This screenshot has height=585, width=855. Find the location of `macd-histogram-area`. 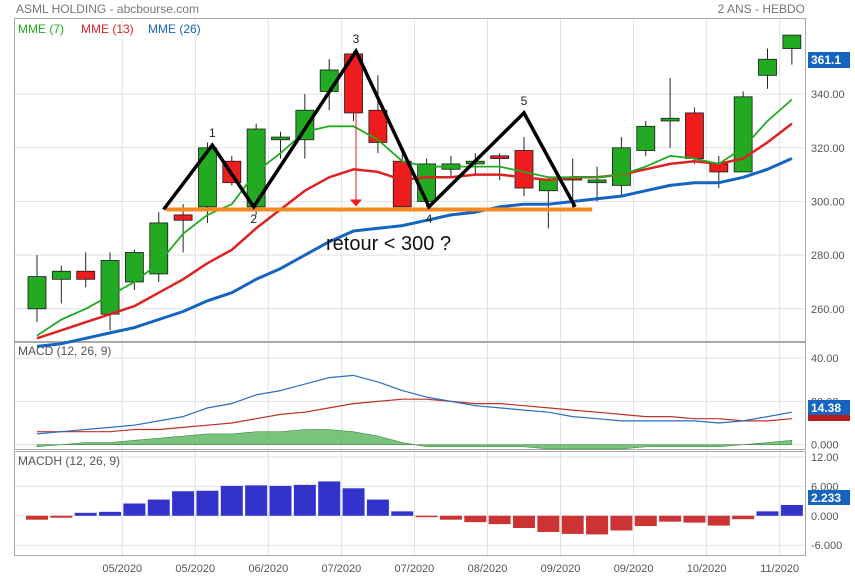

macd-histogram-area is located at coordinates (414, 439).